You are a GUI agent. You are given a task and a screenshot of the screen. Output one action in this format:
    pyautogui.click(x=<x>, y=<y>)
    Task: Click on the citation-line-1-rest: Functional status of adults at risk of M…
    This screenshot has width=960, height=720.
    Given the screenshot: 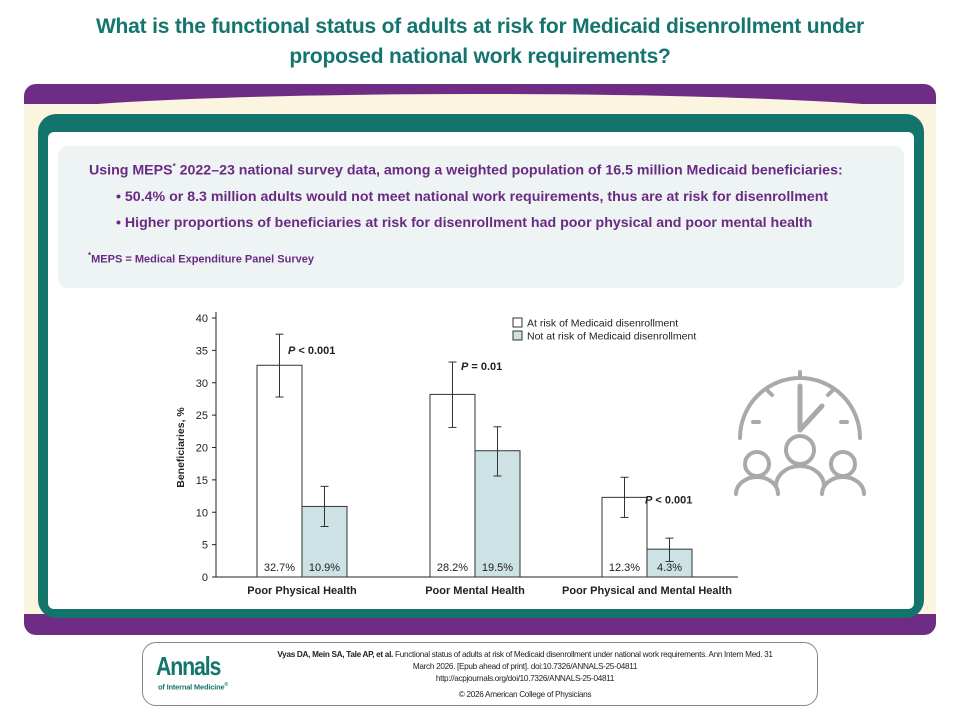 What is the action you would take?
    pyautogui.click(x=583, y=654)
    